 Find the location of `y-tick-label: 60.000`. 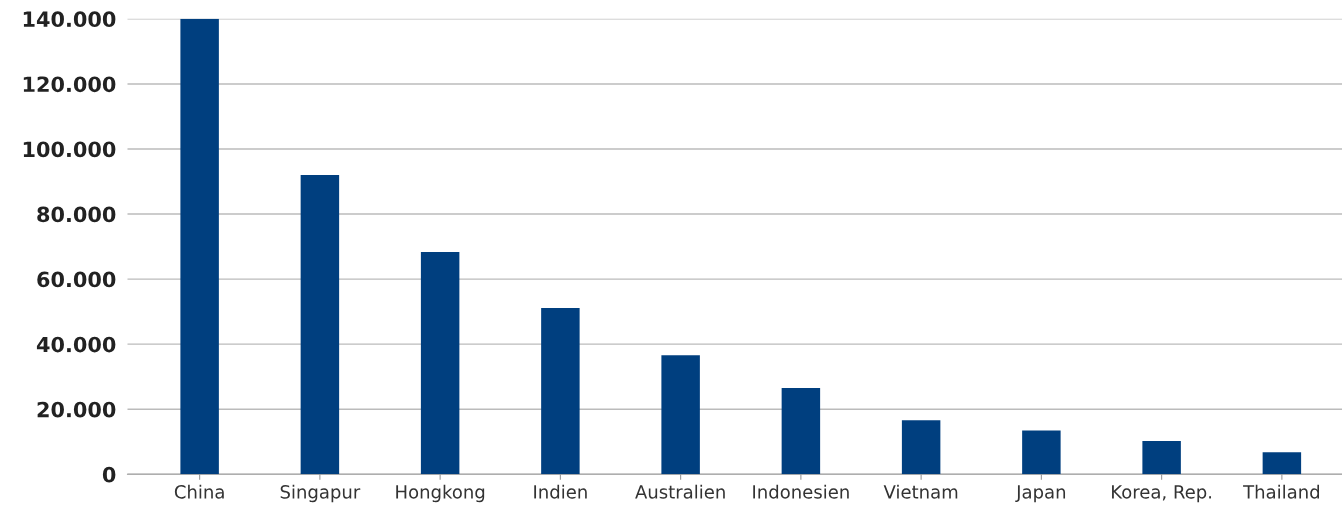

y-tick-label: 60.000 is located at coordinates (76, 279).